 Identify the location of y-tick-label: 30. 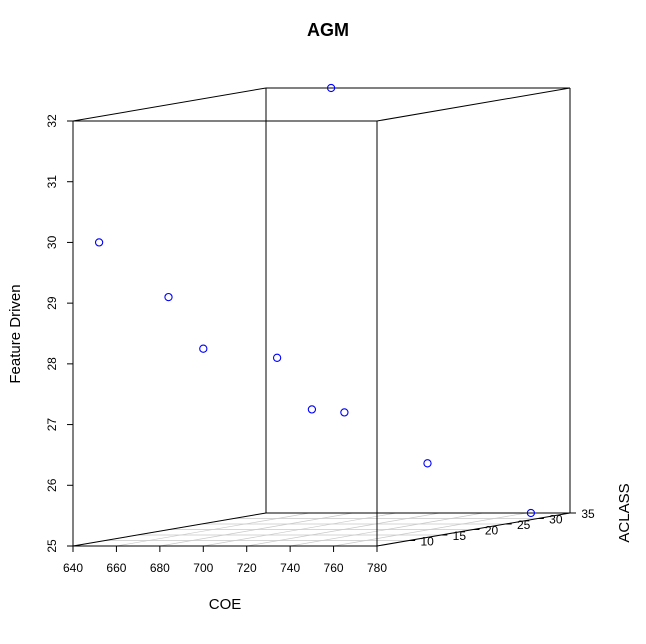
(556, 520).